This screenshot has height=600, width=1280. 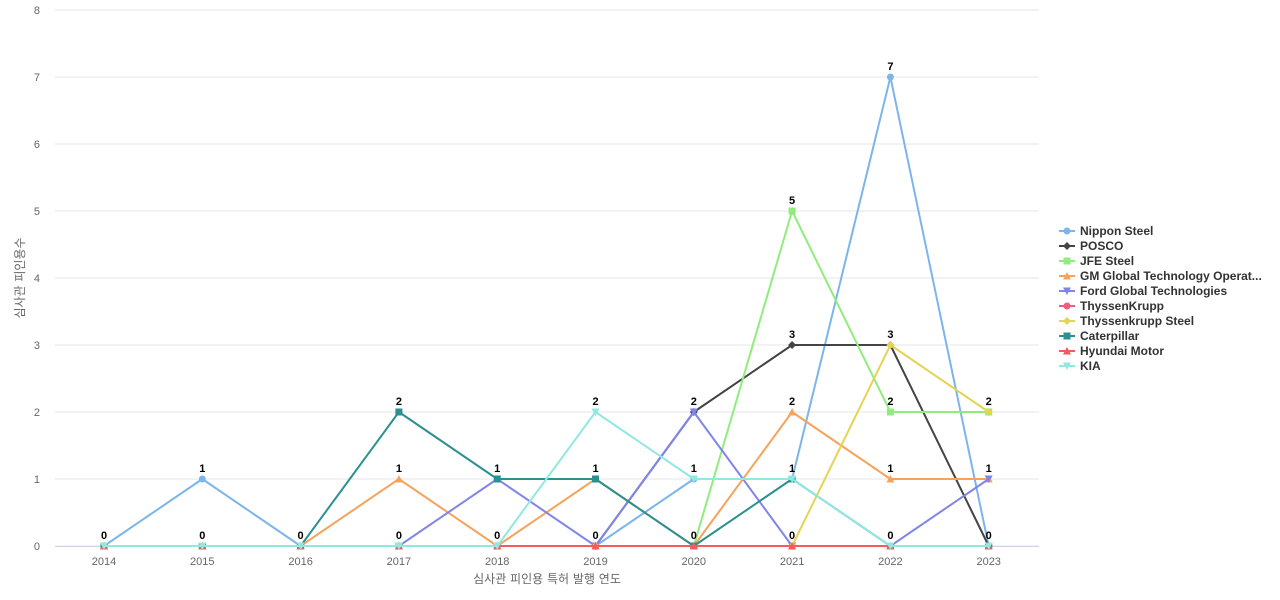 I want to click on x-tick-label: 2016, so click(x=300, y=562).